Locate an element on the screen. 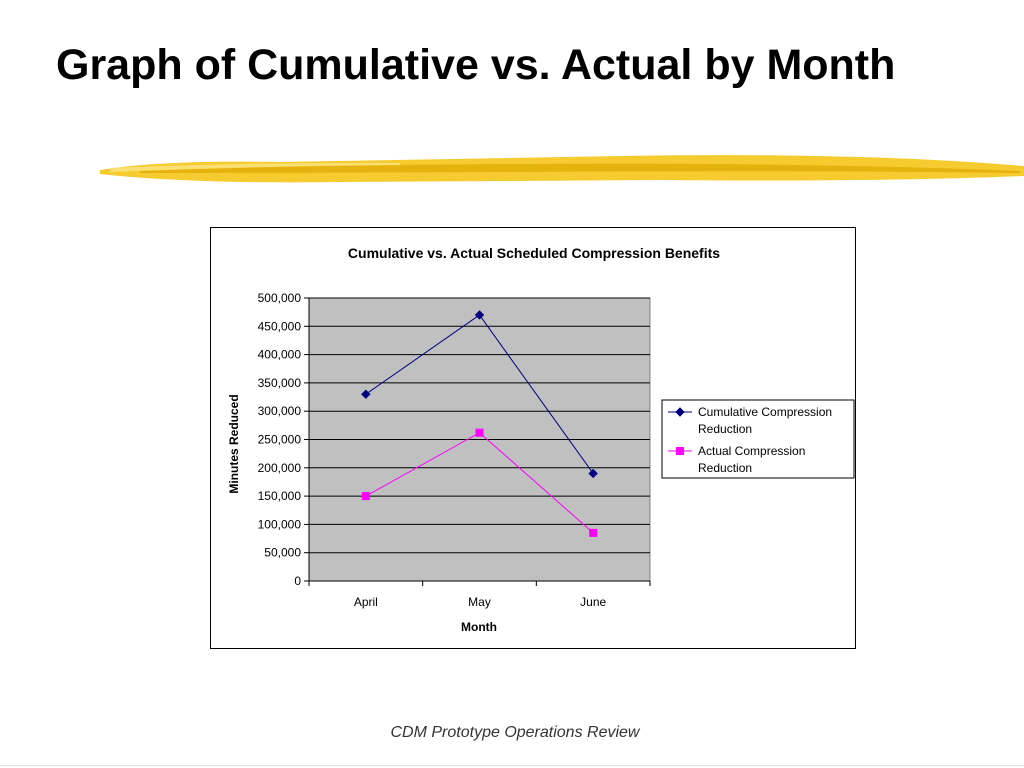 This screenshot has width=1024, height=768. y-tick-label: 350,000 is located at coordinates (280, 383).